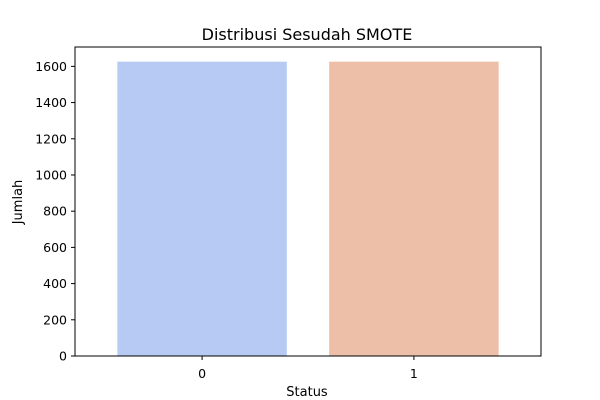 This screenshot has width=600, height=400. I want to click on chart-title: Distribusi Sesudah SMOTE, so click(307, 34).